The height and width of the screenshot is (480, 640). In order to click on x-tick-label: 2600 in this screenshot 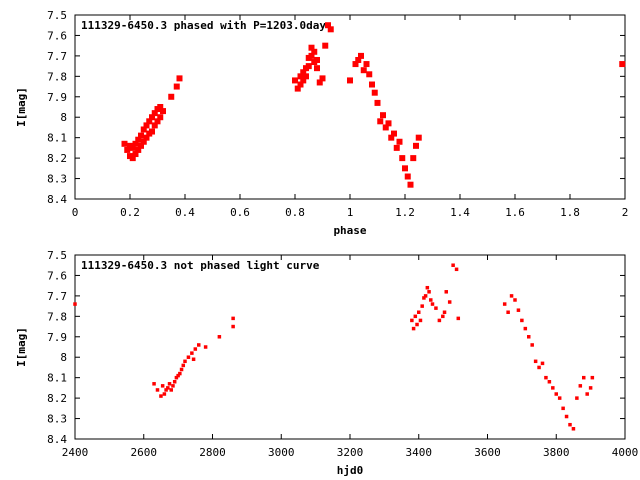, I will do `click(144, 452)`.